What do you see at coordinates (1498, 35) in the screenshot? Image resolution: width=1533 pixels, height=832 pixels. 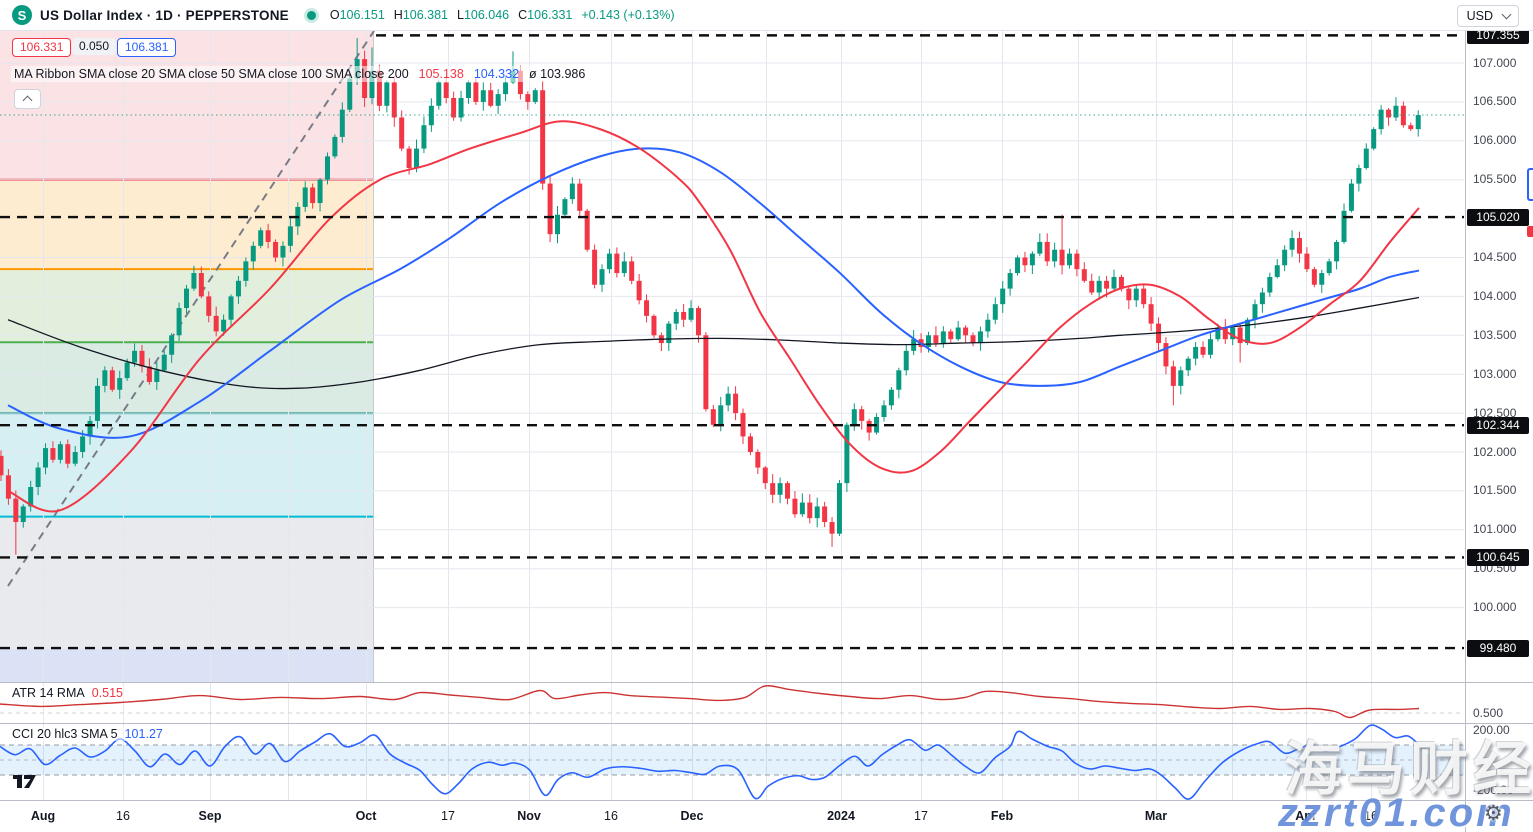 I see `price-level-badge: 107.355` at bounding box center [1498, 35].